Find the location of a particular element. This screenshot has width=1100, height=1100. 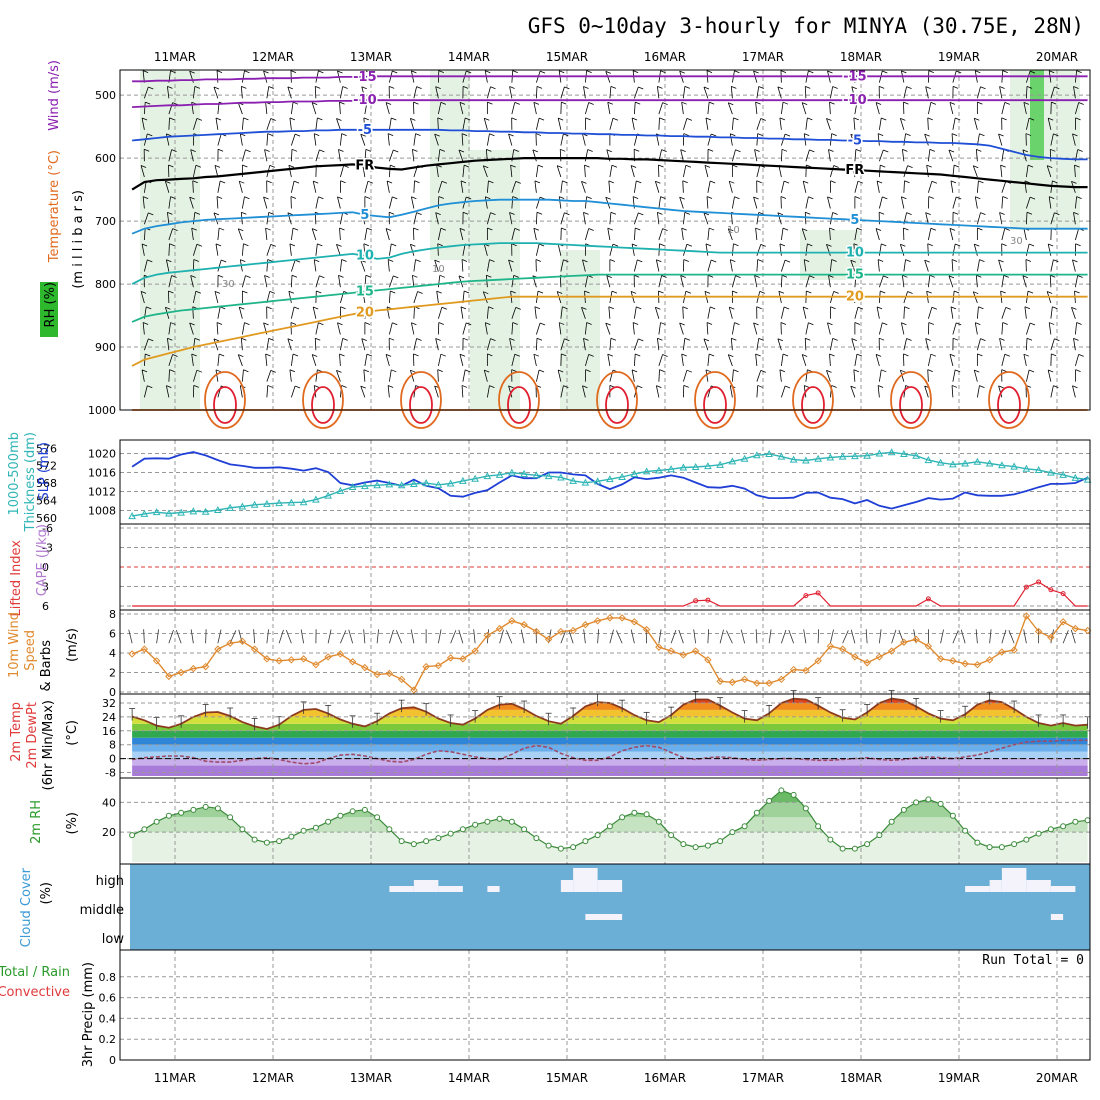

warm-cell-outer is located at coordinates (715, 400).